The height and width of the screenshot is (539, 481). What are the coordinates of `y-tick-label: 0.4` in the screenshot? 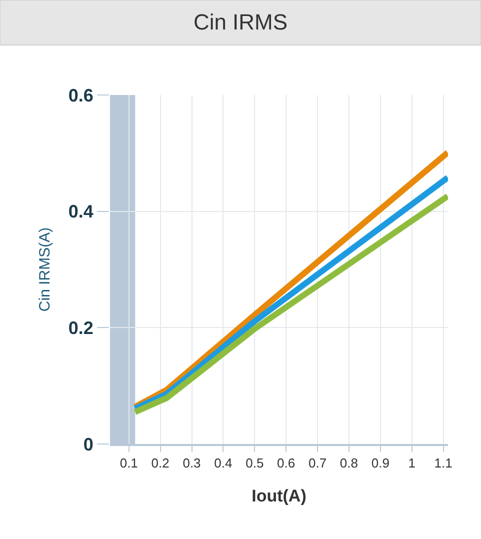 It's located at (81, 212).